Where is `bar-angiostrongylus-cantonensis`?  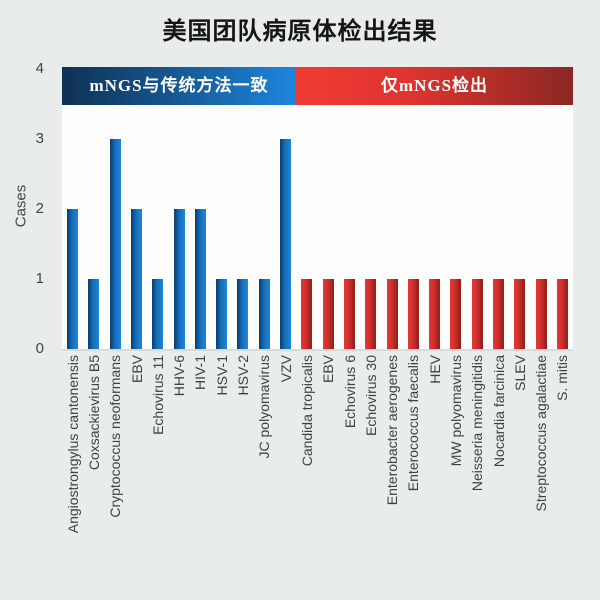
bar-angiostrongylus-cantonensis is located at coordinates (73, 279).